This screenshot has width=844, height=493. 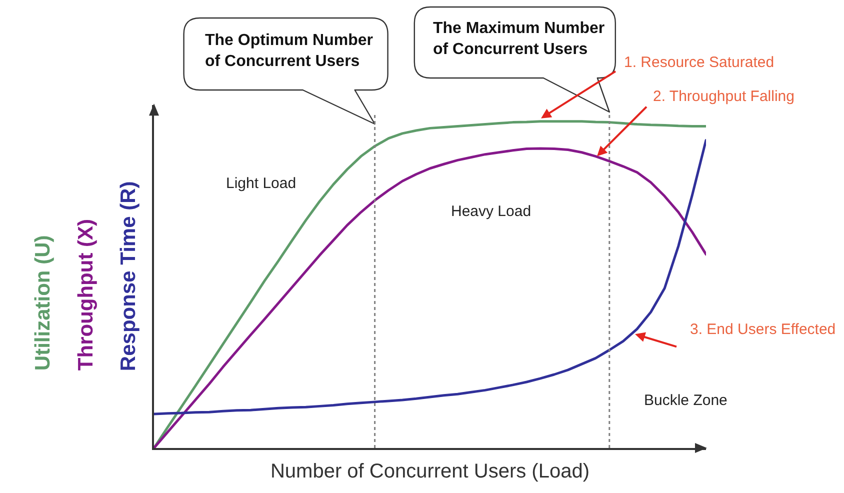 What do you see at coordinates (128, 276) in the screenshot?
I see `text: Response Time (R)` at bounding box center [128, 276].